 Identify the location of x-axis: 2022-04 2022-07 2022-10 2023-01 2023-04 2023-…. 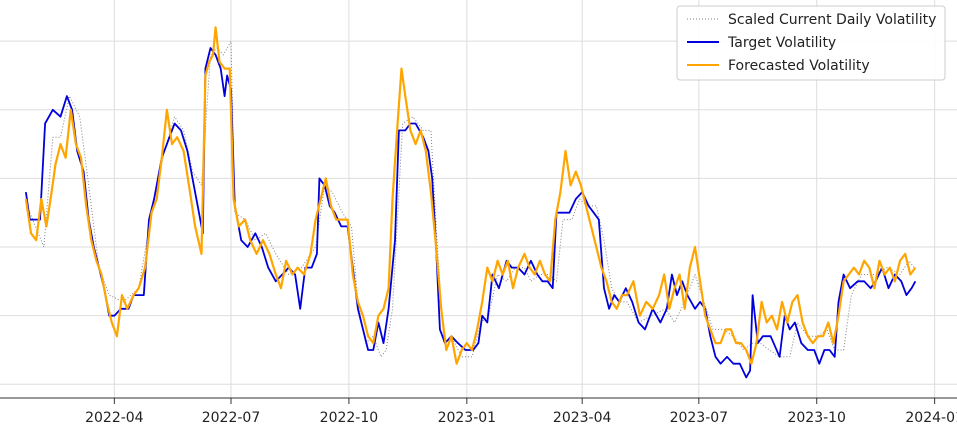
(478, 411).